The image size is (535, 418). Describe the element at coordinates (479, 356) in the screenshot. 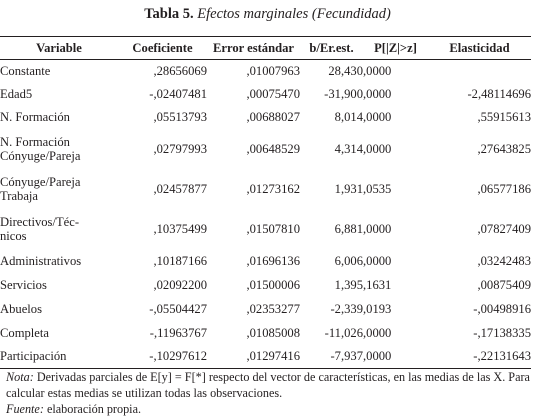

I see `cell-elasticidad: -,22131643` at that location.